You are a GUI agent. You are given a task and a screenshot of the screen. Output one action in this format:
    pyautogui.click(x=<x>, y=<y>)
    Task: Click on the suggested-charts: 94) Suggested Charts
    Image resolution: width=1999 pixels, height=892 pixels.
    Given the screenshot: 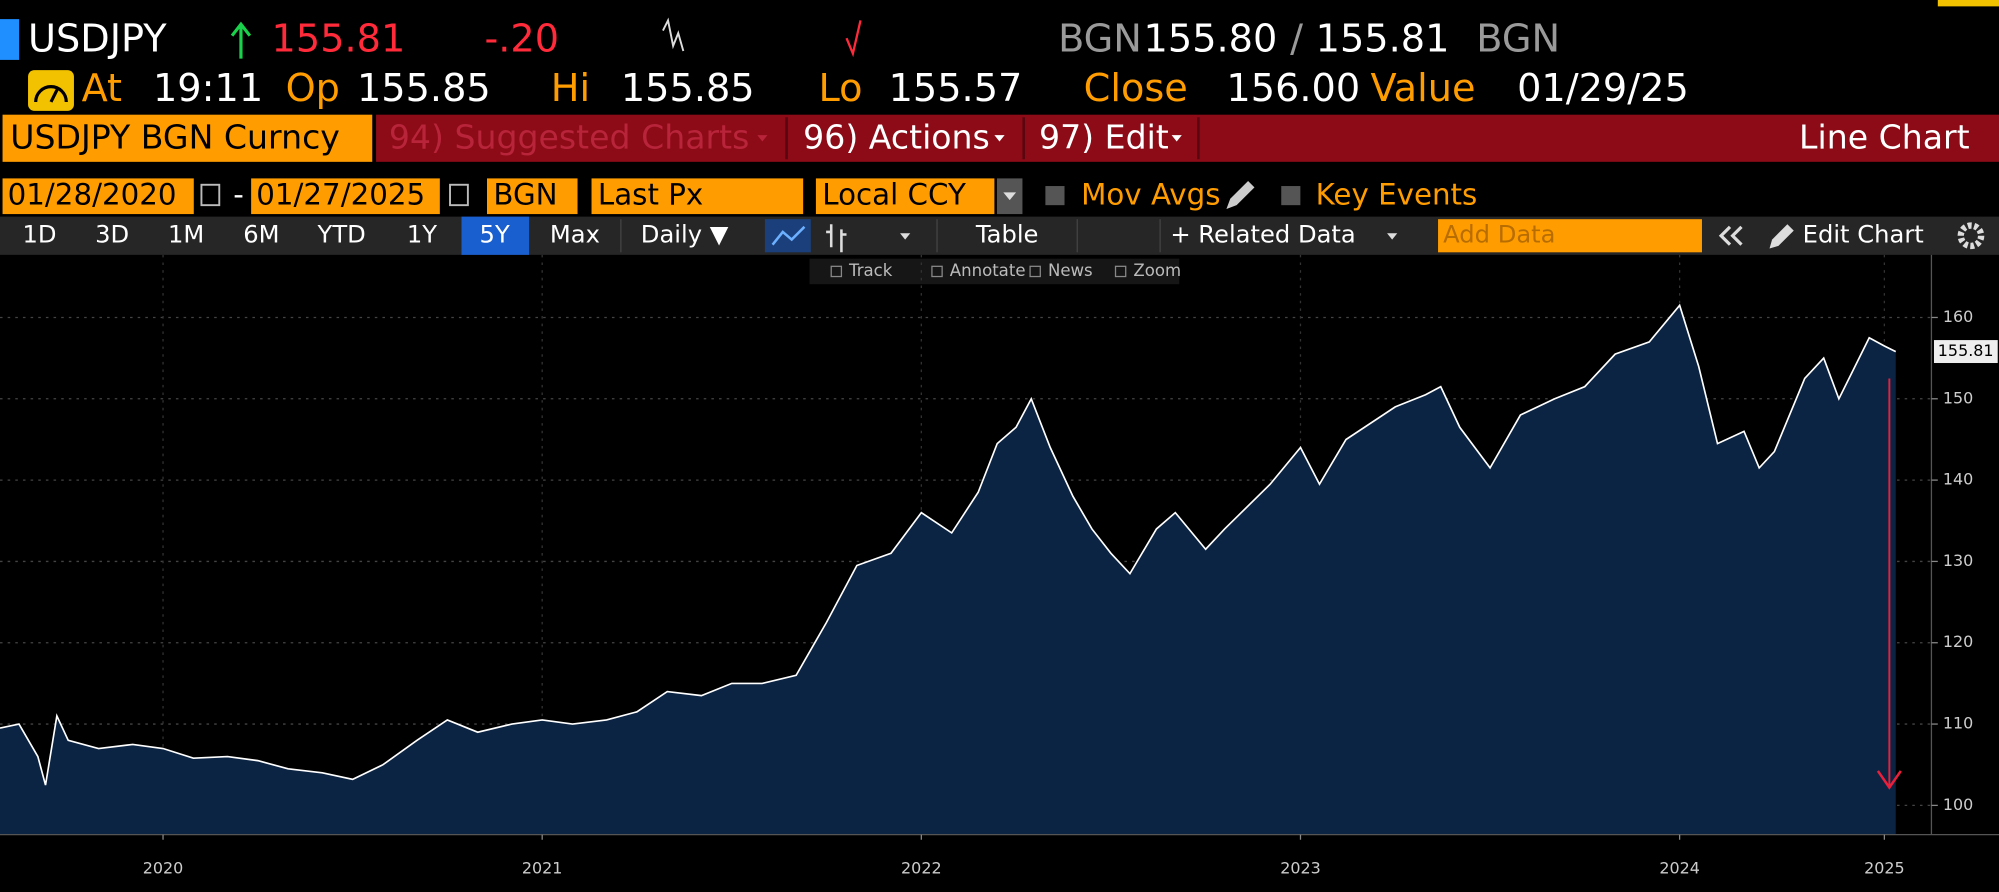 What is the action you would take?
    pyautogui.click(x=569, y=136)
    